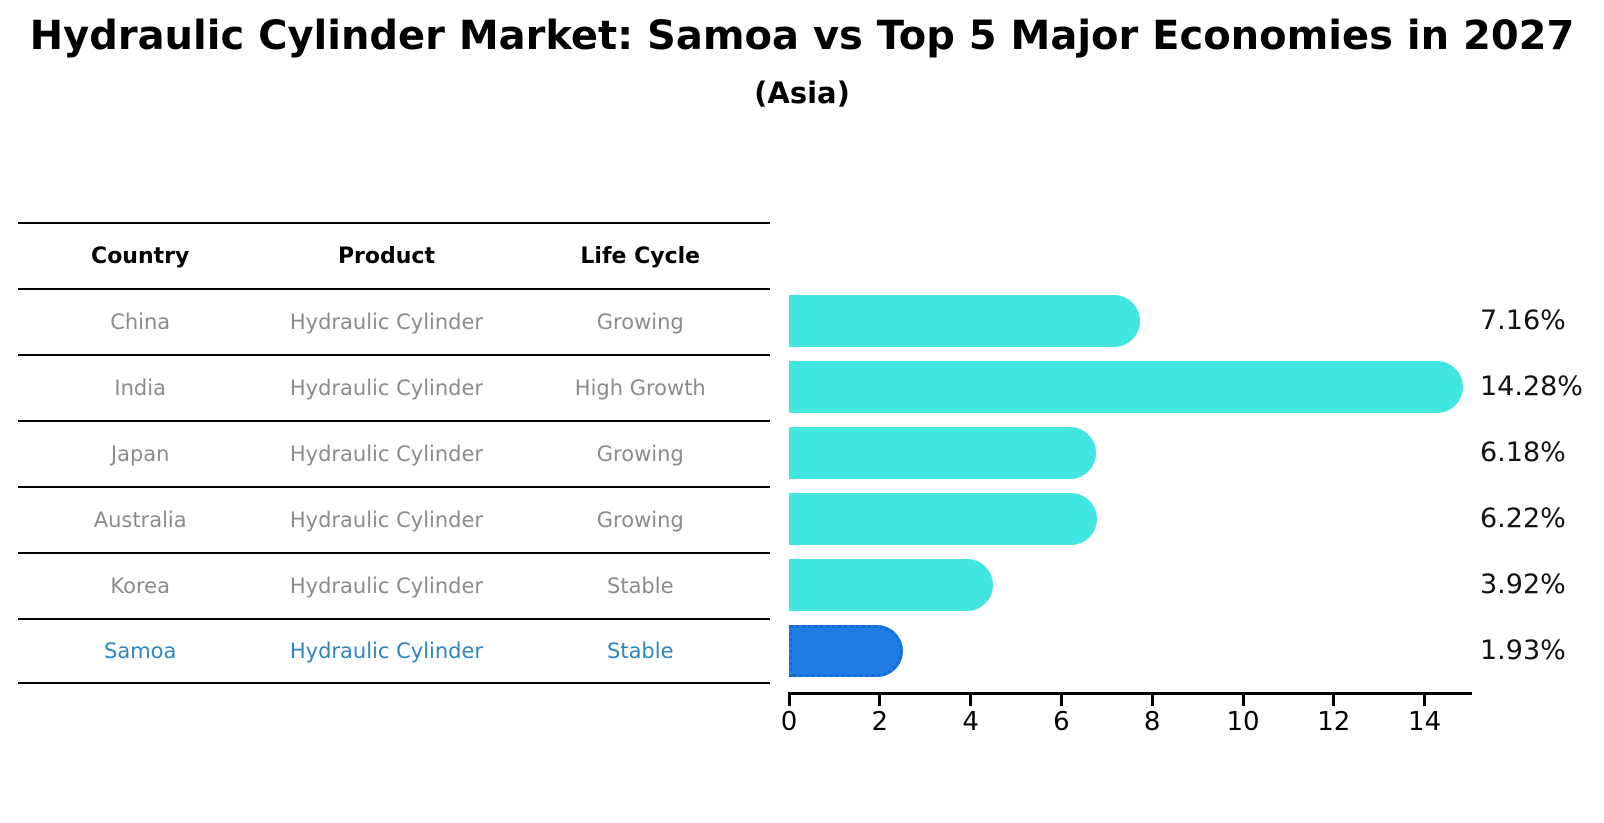 The image size is (1604, 823). Describe the element at coordinates (386, 256) in the screenshot. I see `column-header-product: Product` at that location.